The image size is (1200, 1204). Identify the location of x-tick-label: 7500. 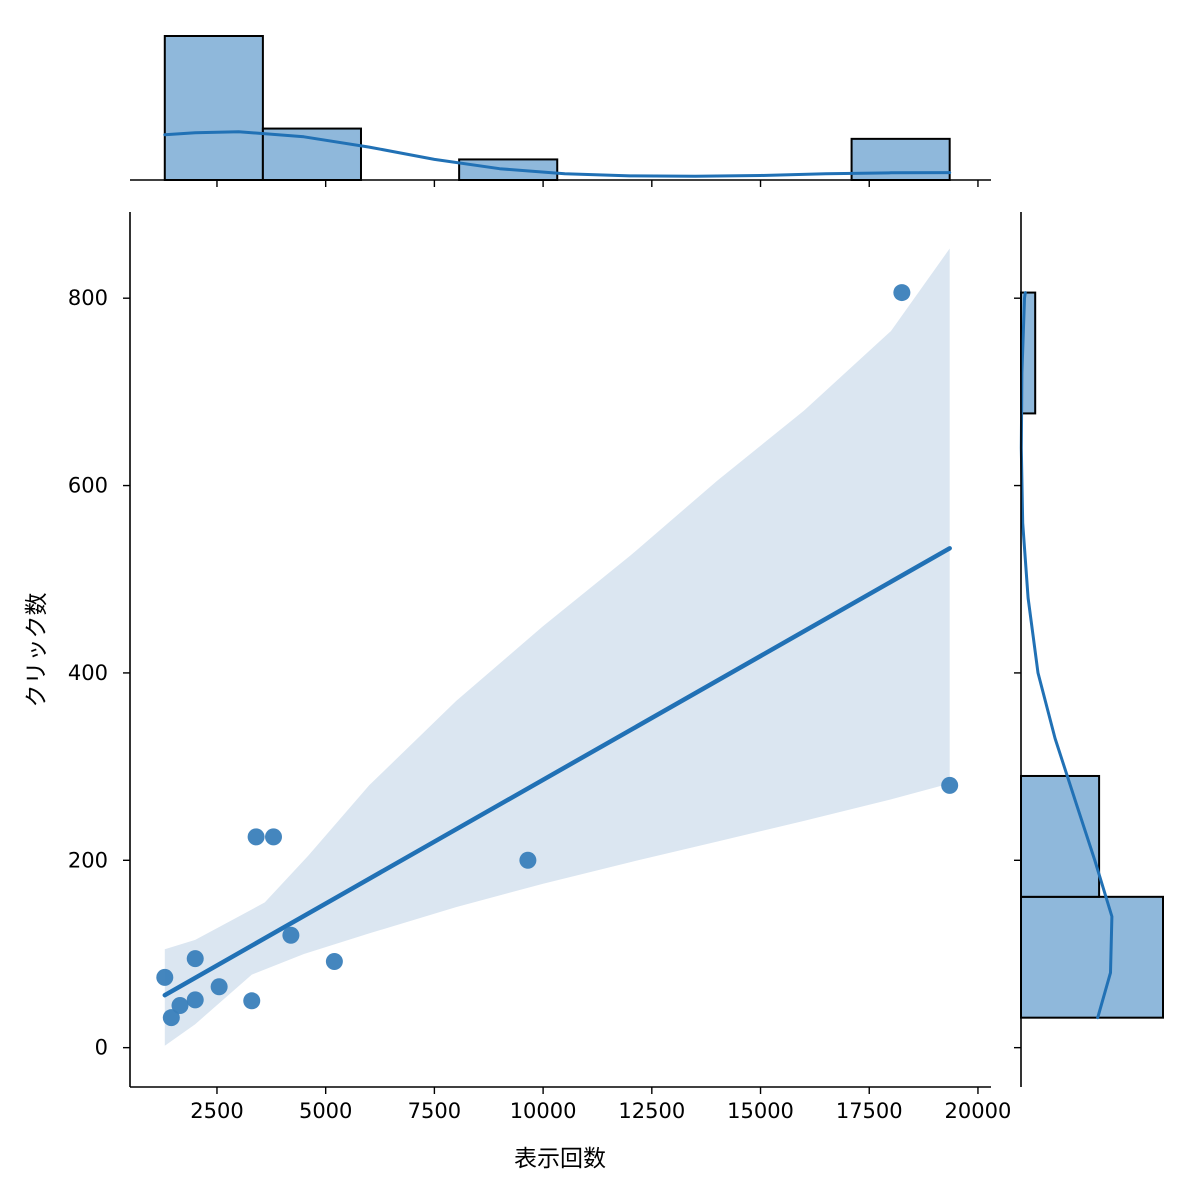
(434, 1111).